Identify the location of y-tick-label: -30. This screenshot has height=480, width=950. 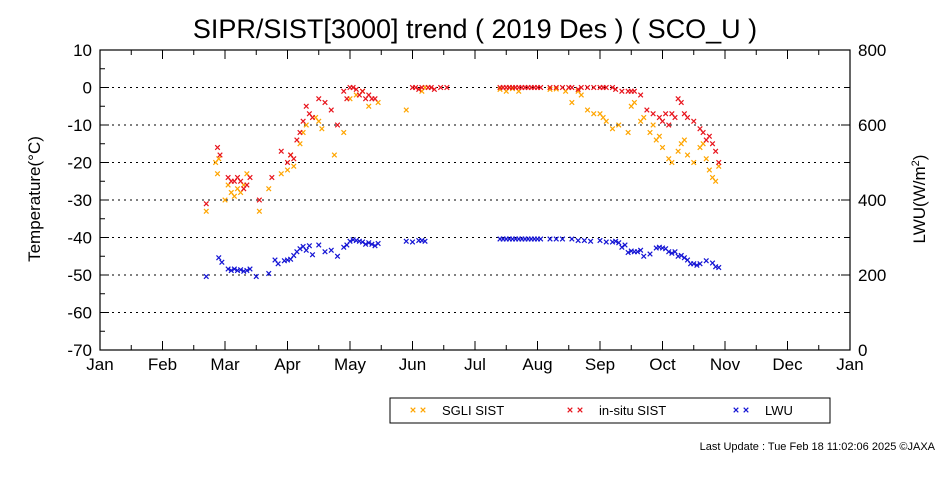
(79, 200).